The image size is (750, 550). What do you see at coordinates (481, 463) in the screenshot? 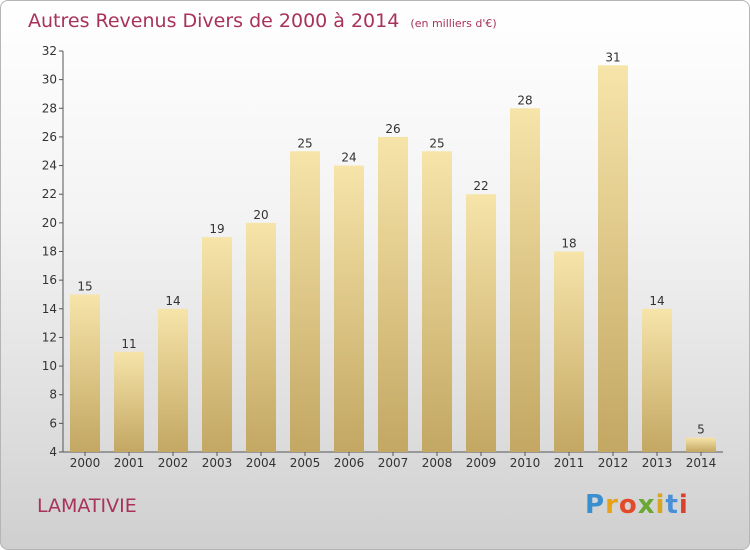
I see `x-tick-label: 2009` at bounding box center [481, 463].